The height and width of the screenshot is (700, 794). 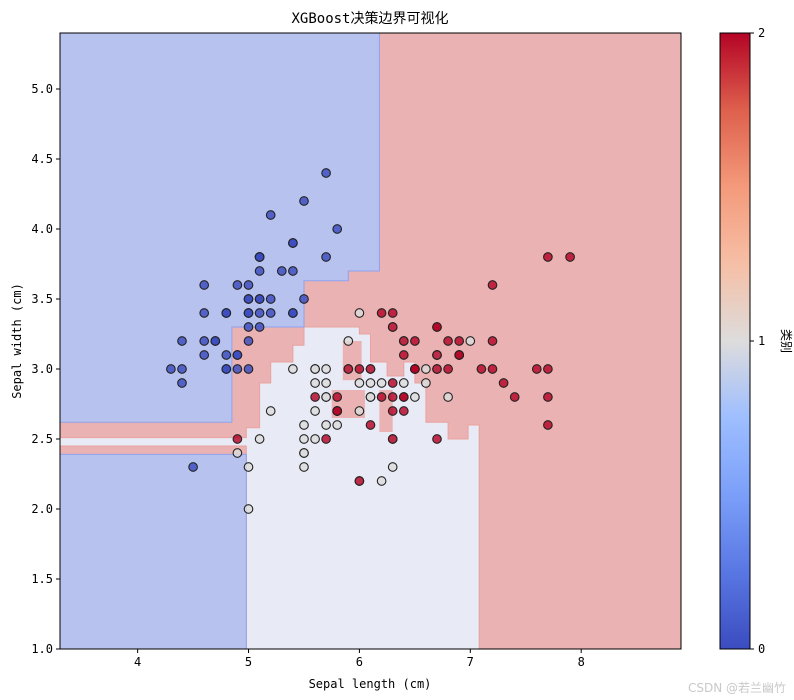 I want to click on x-tick-label: 4, so click(x=137, y=662).